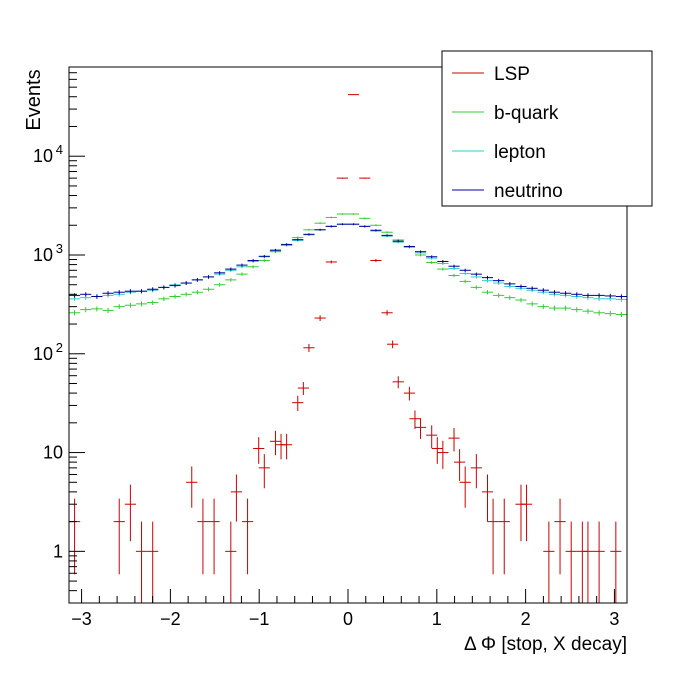 The image size is (696, 677). What do you see at coordinates (59, 248) in the screenshot?
I see `y-tick-exponent: 3` at bounding box center [59, 248].